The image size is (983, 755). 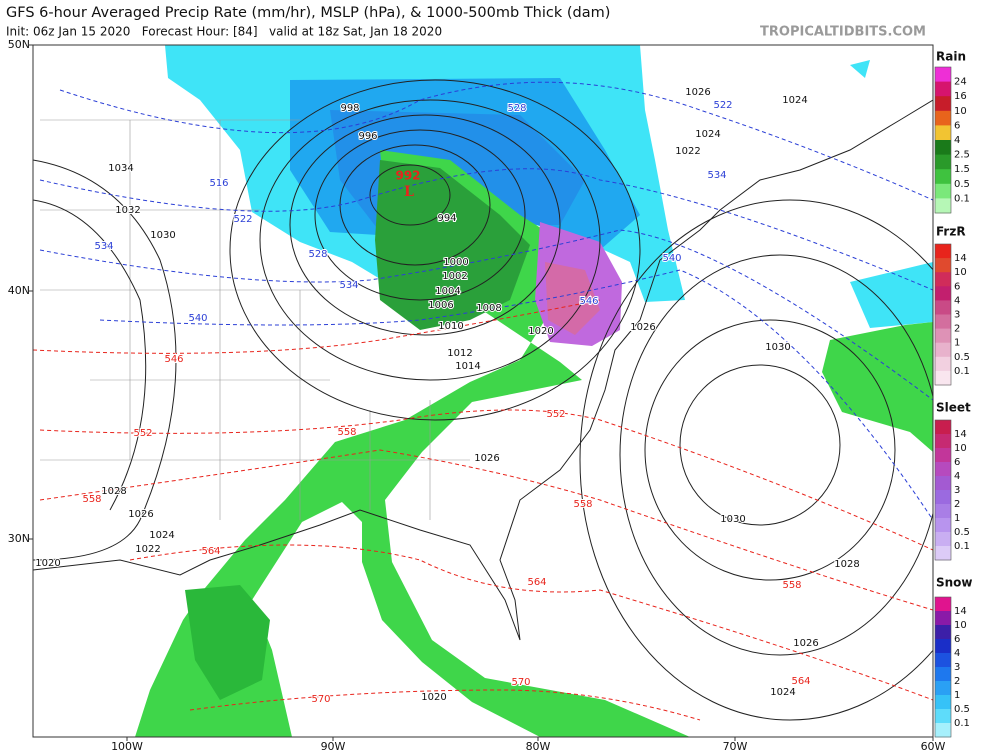 What do you see at coordinates (960, 111) in the screenshot?
I see `legend-level: 10` at bounding box center [960, 111].